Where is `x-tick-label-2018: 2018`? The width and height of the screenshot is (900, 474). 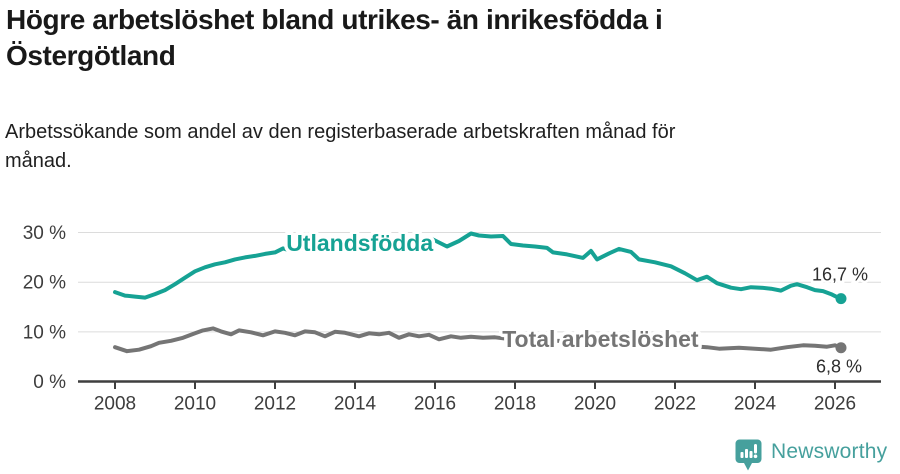
x-tick-label-2018: 2018 is located at coordinates (515, 404).